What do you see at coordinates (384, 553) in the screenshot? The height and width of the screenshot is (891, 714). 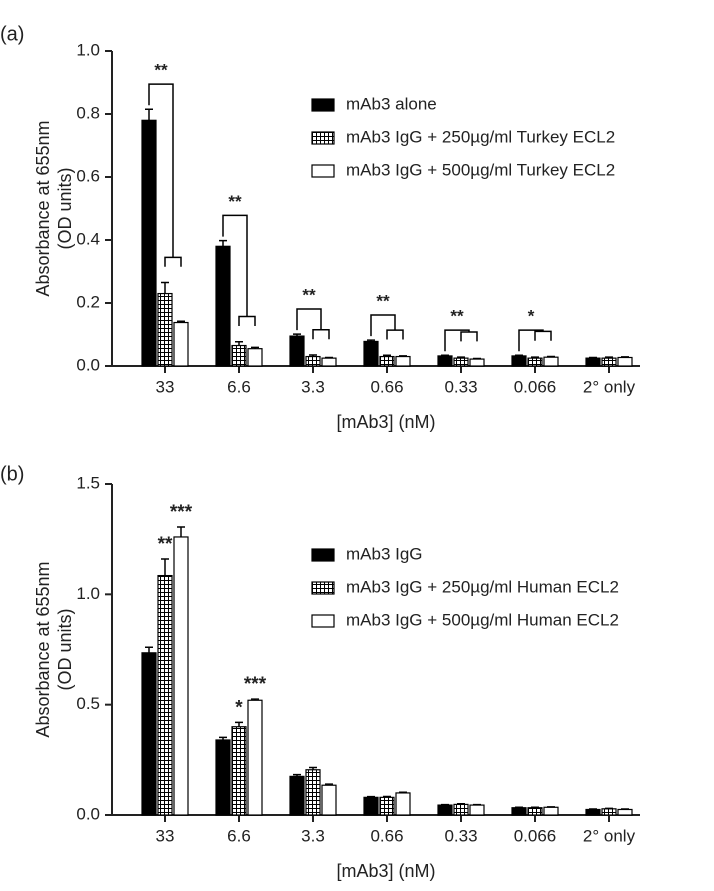 I see `legend-label: mAb3 IgG` at bounding box center [384, 553].